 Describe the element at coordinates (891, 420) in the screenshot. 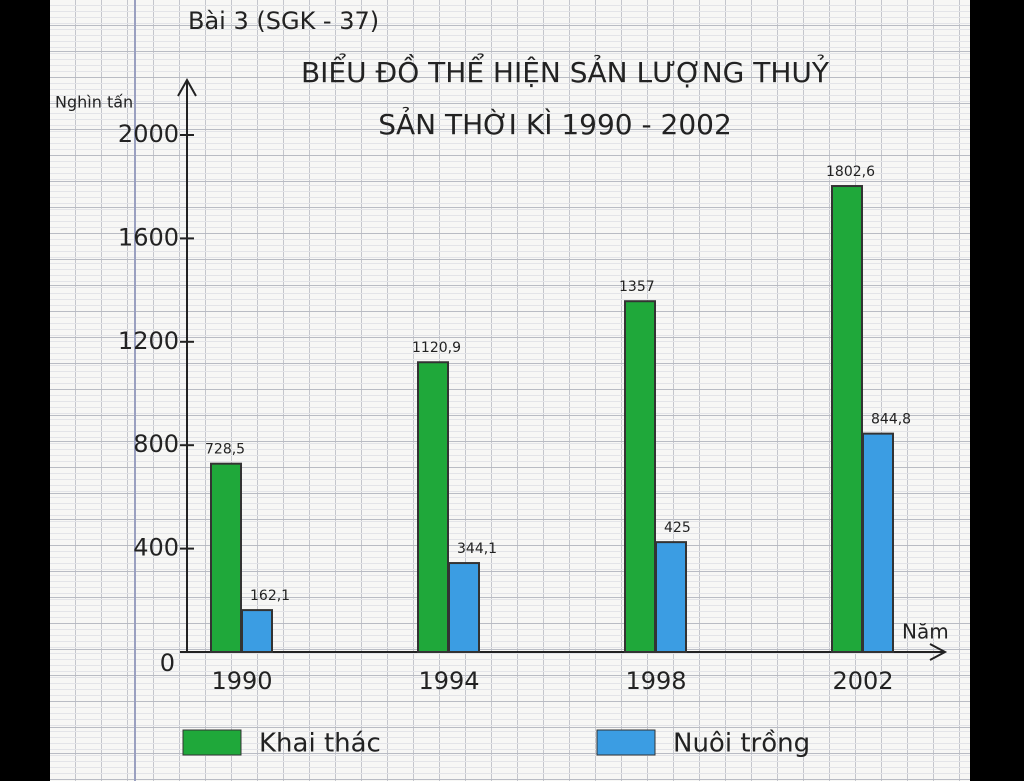

I see `value-label: 844,8` at that location.